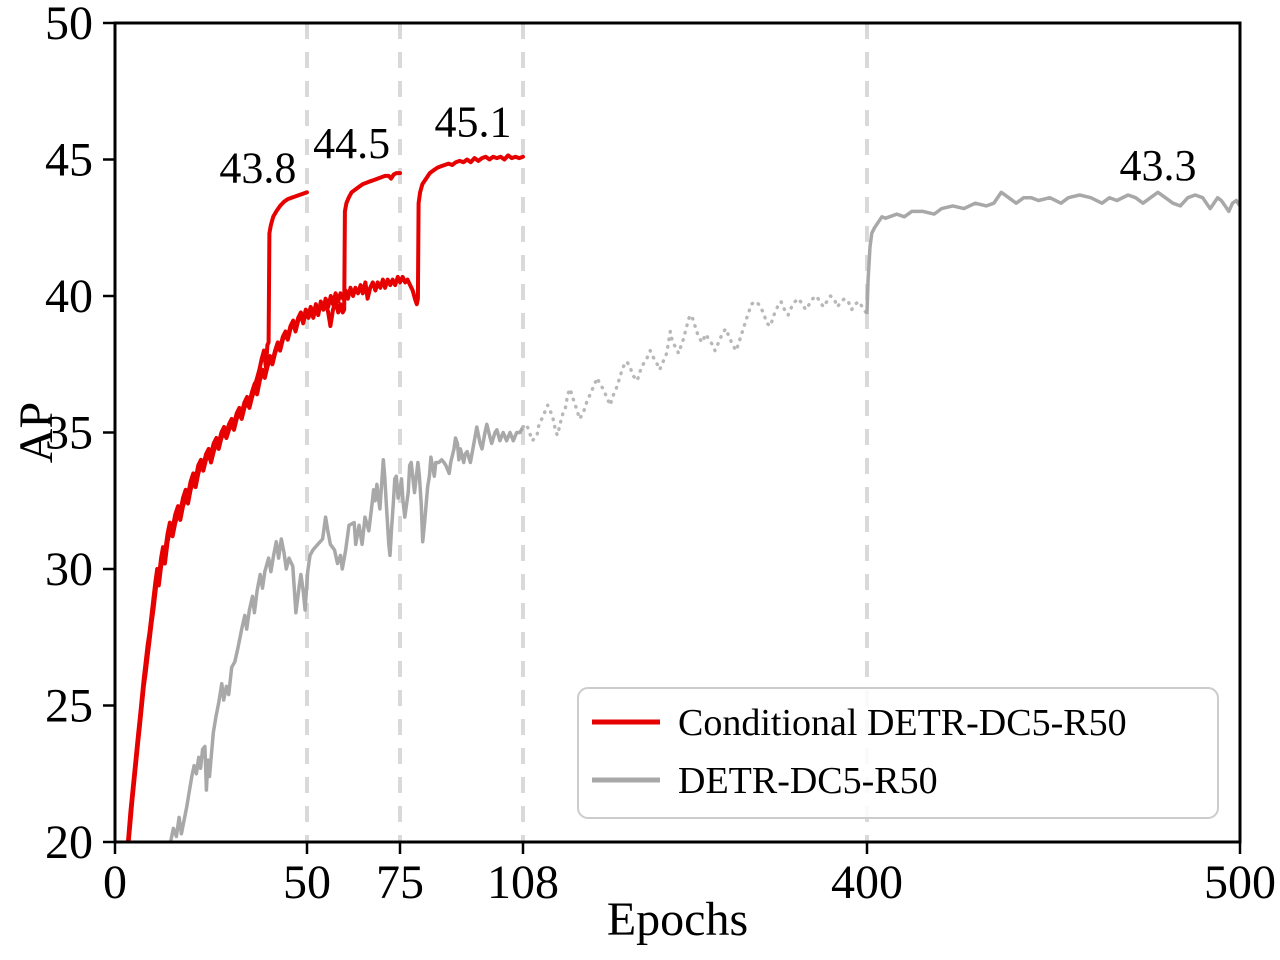  Describe the element at coordinates (69, 25) in the screenshot. I see `y-tick-label-50: 50` at that location.